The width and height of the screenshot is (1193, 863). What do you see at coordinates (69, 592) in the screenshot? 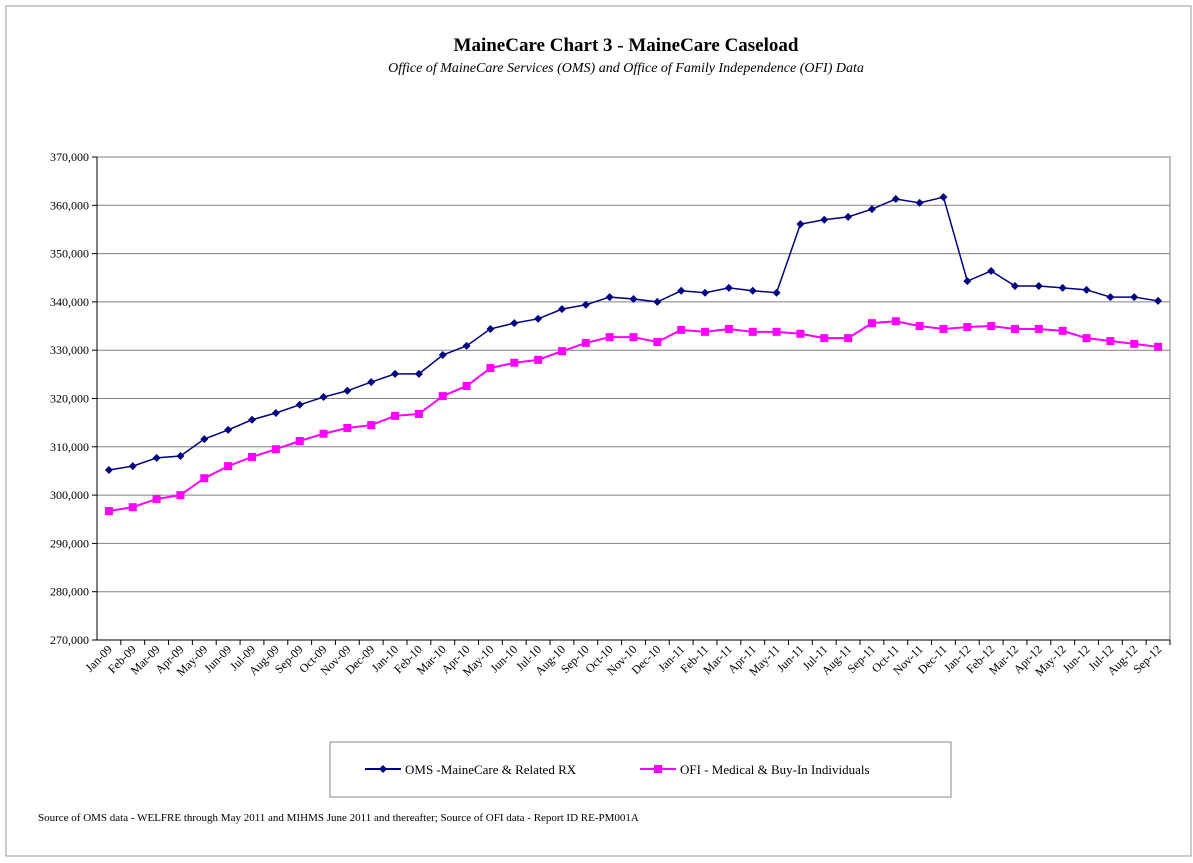
I see `y-tick-label: 280,000` at bounding box center [69, 592].